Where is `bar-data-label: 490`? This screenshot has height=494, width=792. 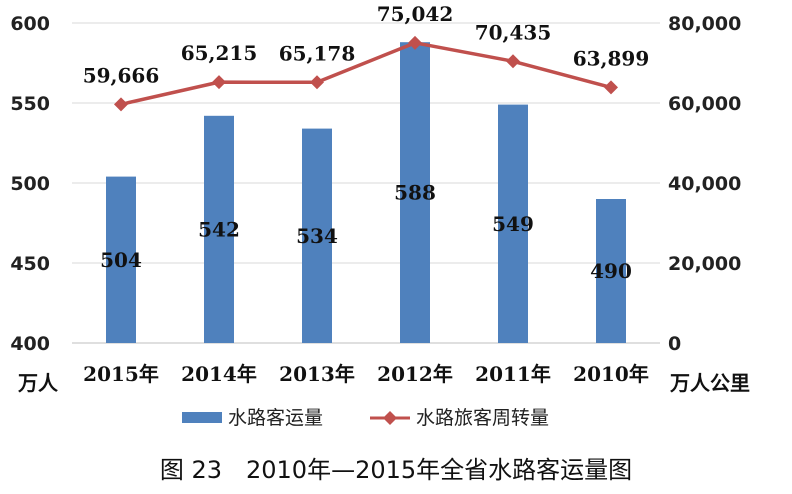
bar-data-label: 490 is located at coordinates (611, 271).